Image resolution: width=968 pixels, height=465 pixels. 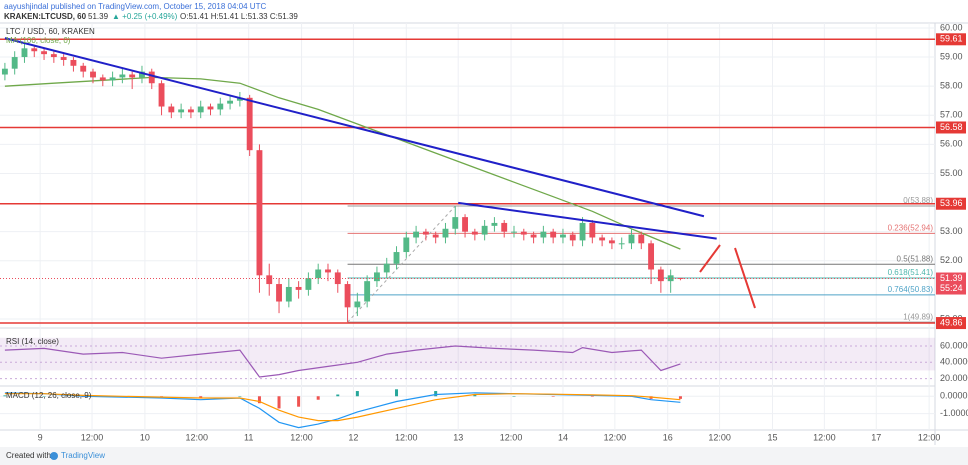 I want to click on trend-line, so click(x=587, y=220).